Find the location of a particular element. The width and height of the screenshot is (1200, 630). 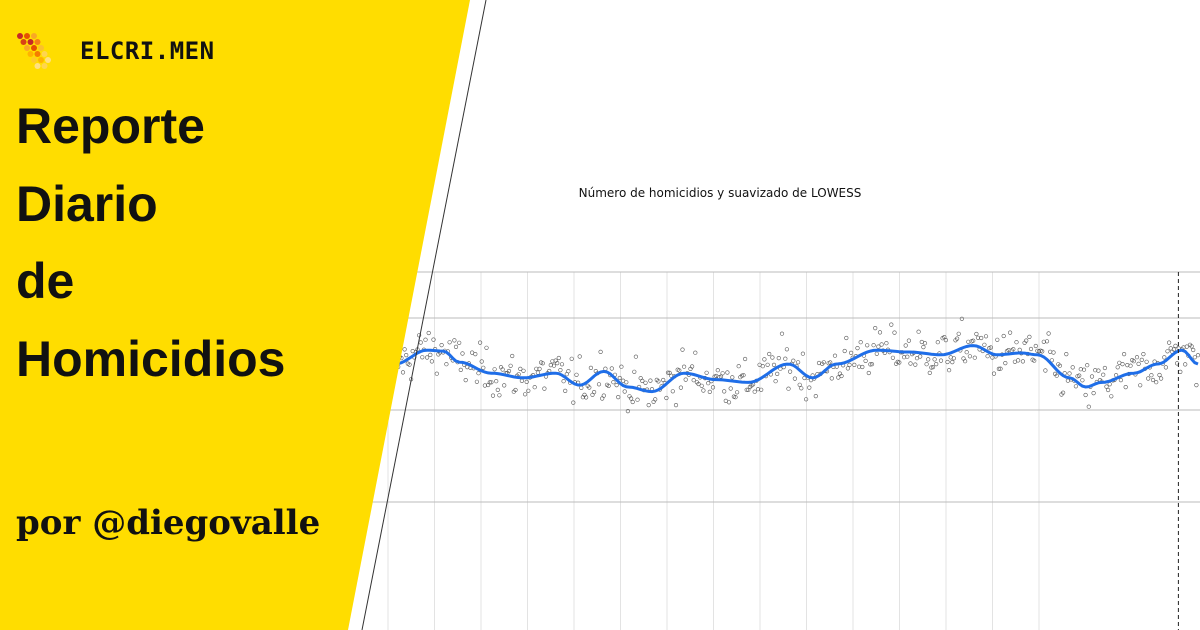

brand: ELCRI.MEN is located at coordinates (114, 51).